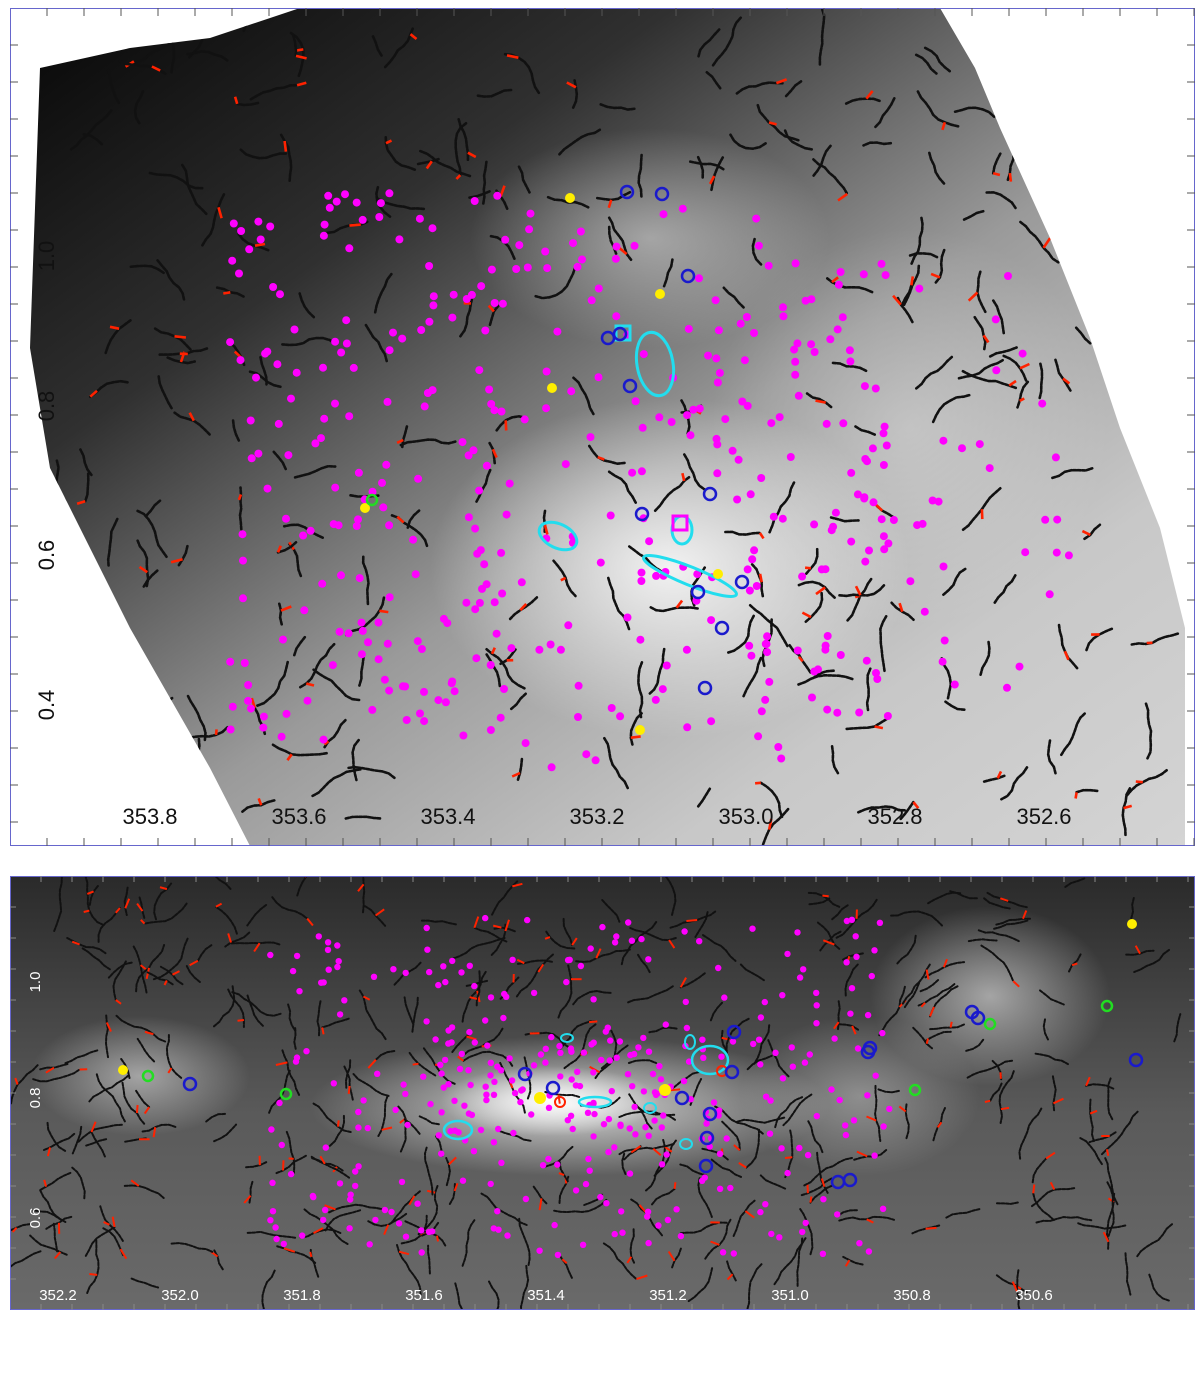  I want to click on y-tick-label: 0.4, so click(46, 705).